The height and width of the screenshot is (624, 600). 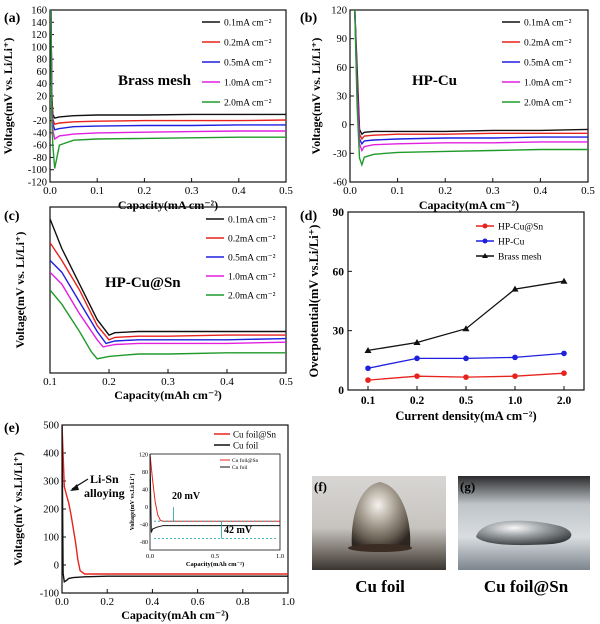 I want to click on chart-a-y-tick-label: 120, so click(x=39, y=35).